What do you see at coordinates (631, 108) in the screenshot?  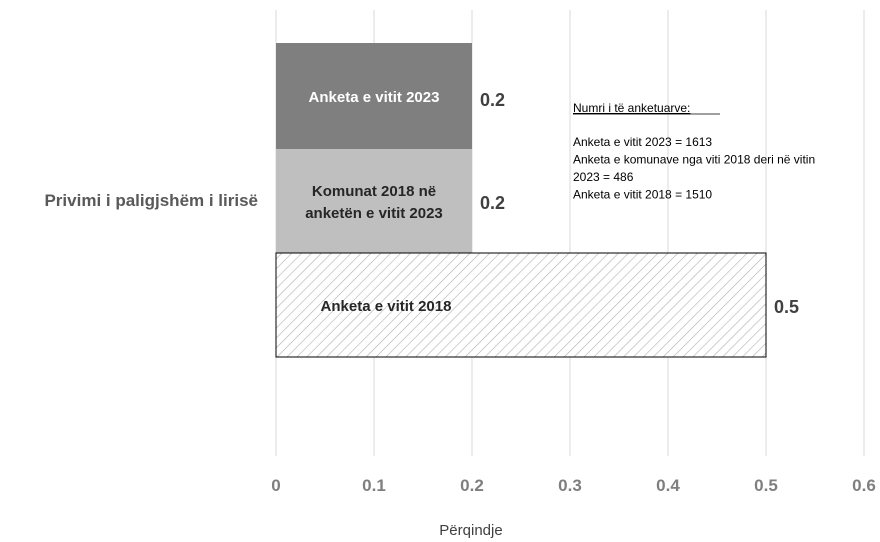 I see `note-title: Numri i të anketuarve:` at bounding box center [631, 108].